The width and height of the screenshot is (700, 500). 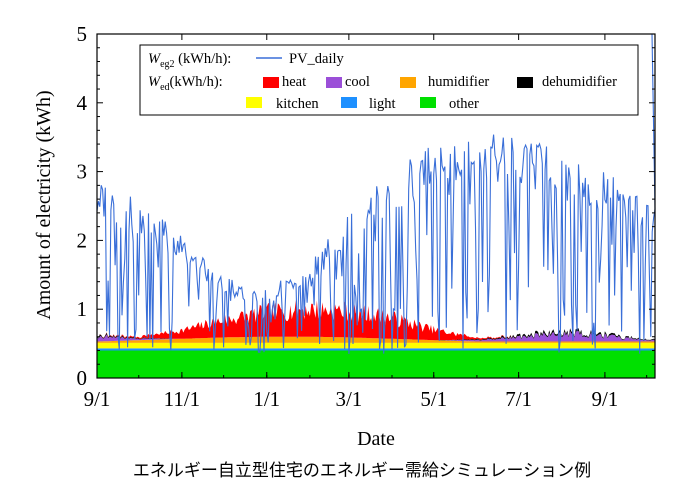 I want to click on legend-label-kitchen: kitchen, so click(x=297, y=104).